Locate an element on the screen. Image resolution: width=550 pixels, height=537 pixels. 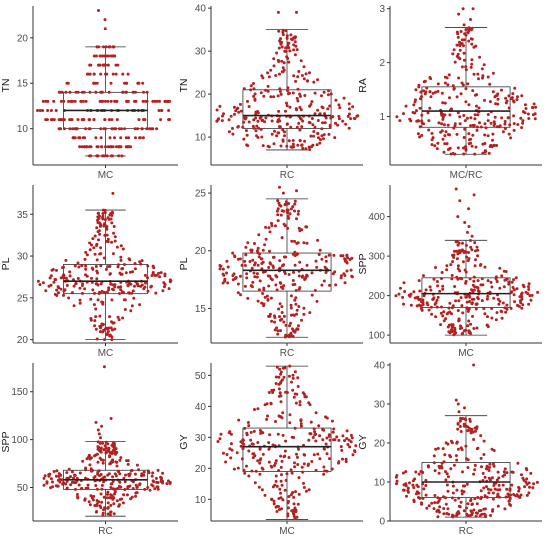
y-tick-label: 20 is located at coordinates (23, 38).